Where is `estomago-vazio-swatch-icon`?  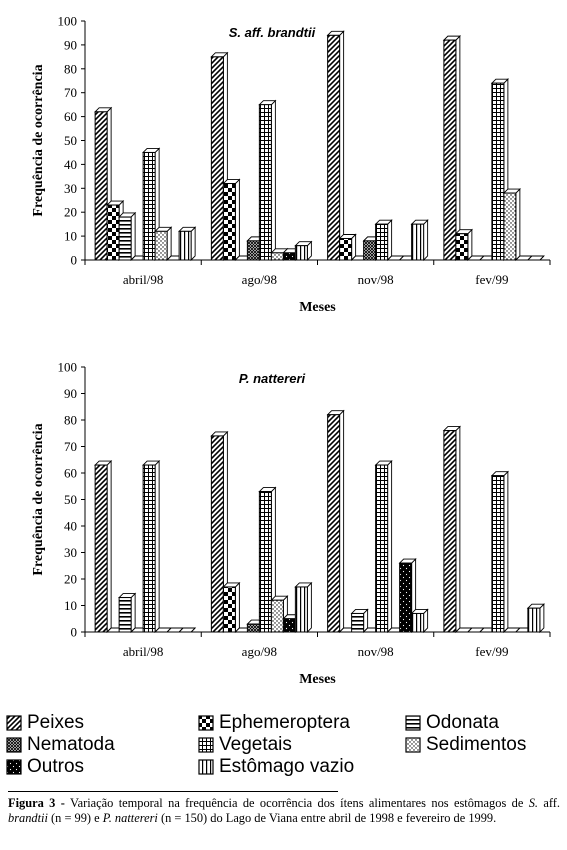 estomago-vazio-swatch-icon is located at coordinates (206, 767).